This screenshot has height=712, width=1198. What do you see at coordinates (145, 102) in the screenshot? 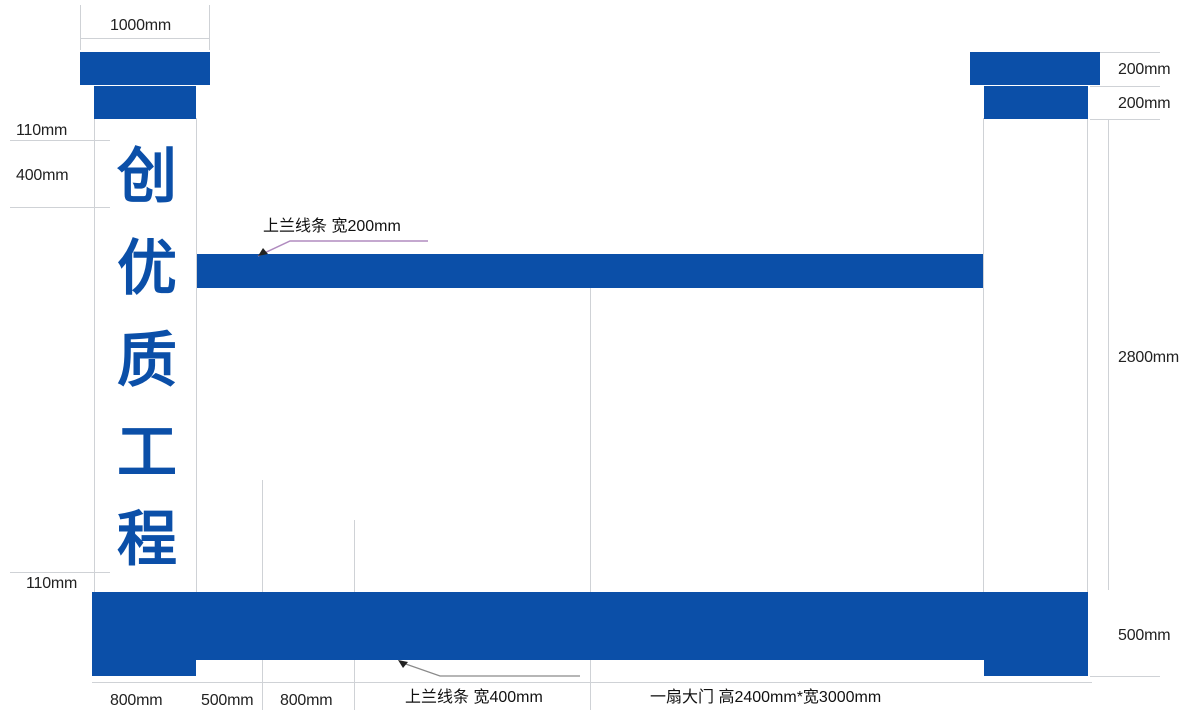
I see `left-pillar-cap-bottom` at bounding box center [145, 102].